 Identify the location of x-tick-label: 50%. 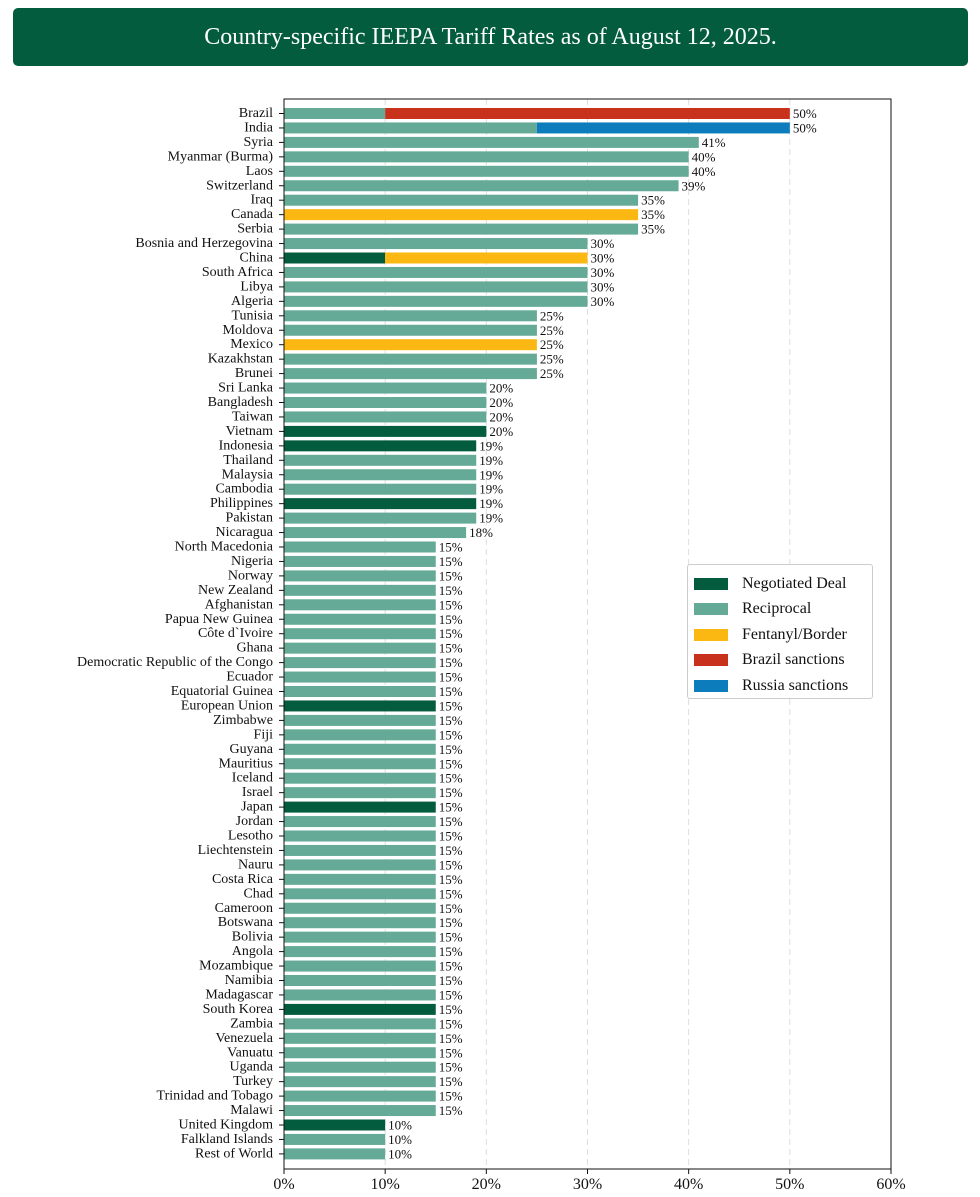
(789, 1184).